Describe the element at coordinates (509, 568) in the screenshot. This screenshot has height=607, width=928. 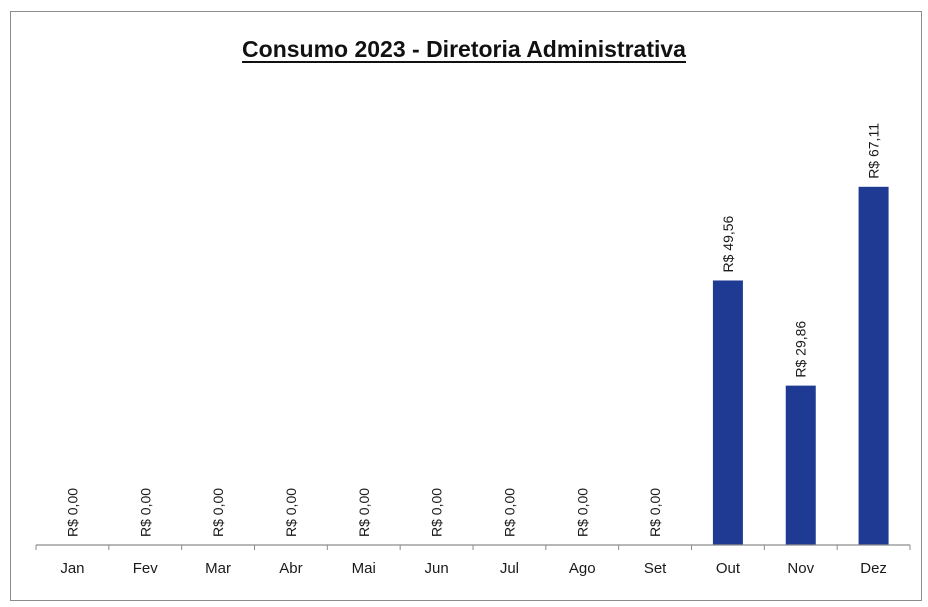
I see `x-tick-label: Jul` at that location.